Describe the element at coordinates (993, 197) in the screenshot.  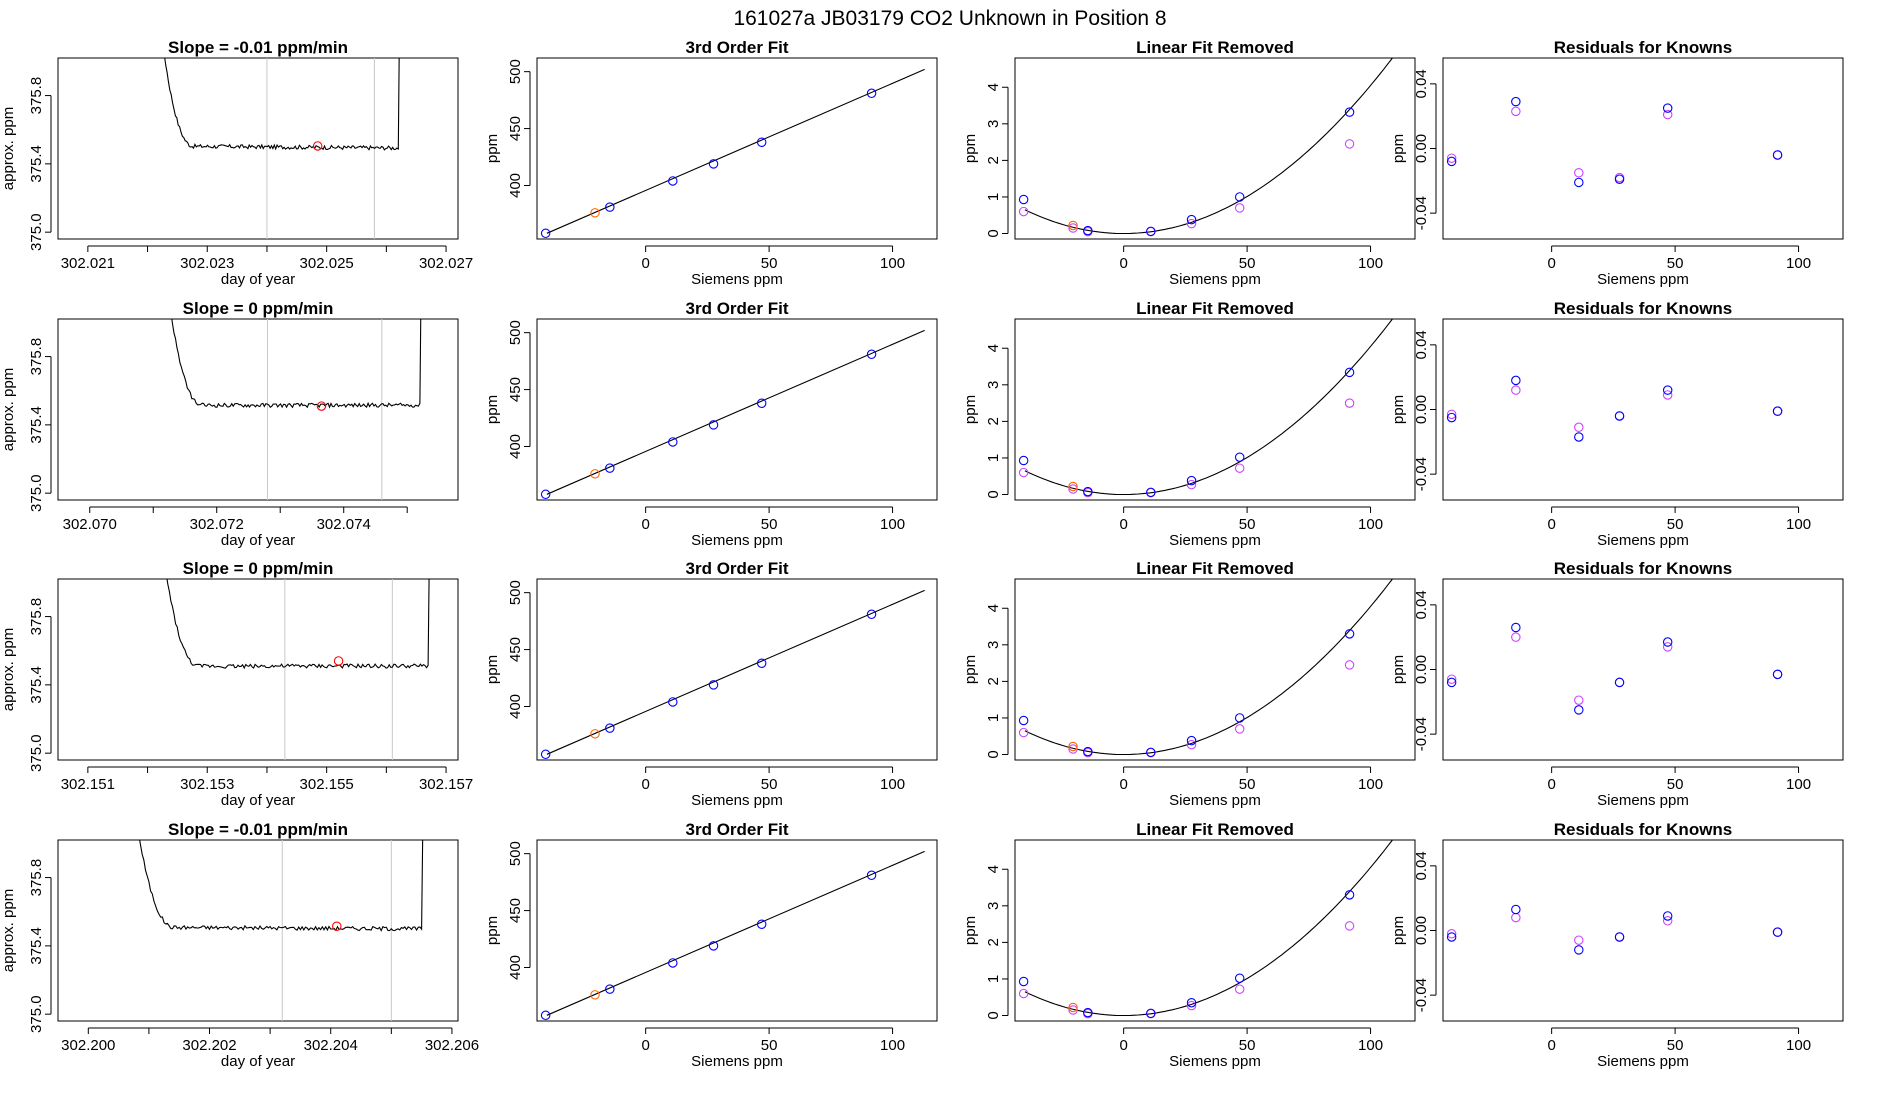
I see `y-tick-label: 1` at that location.